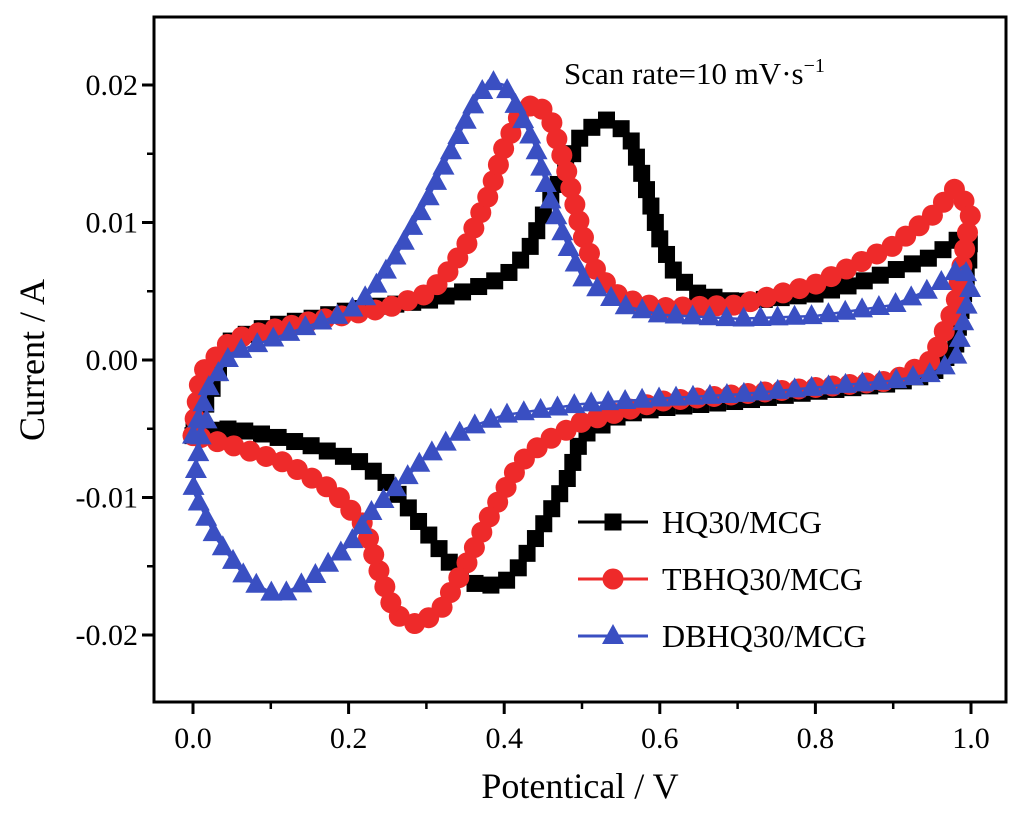  What do you see at coordinates (107, 498) in the screenshot?
I see `y-tick-label: -0.01` at bounding box center [107, 498].